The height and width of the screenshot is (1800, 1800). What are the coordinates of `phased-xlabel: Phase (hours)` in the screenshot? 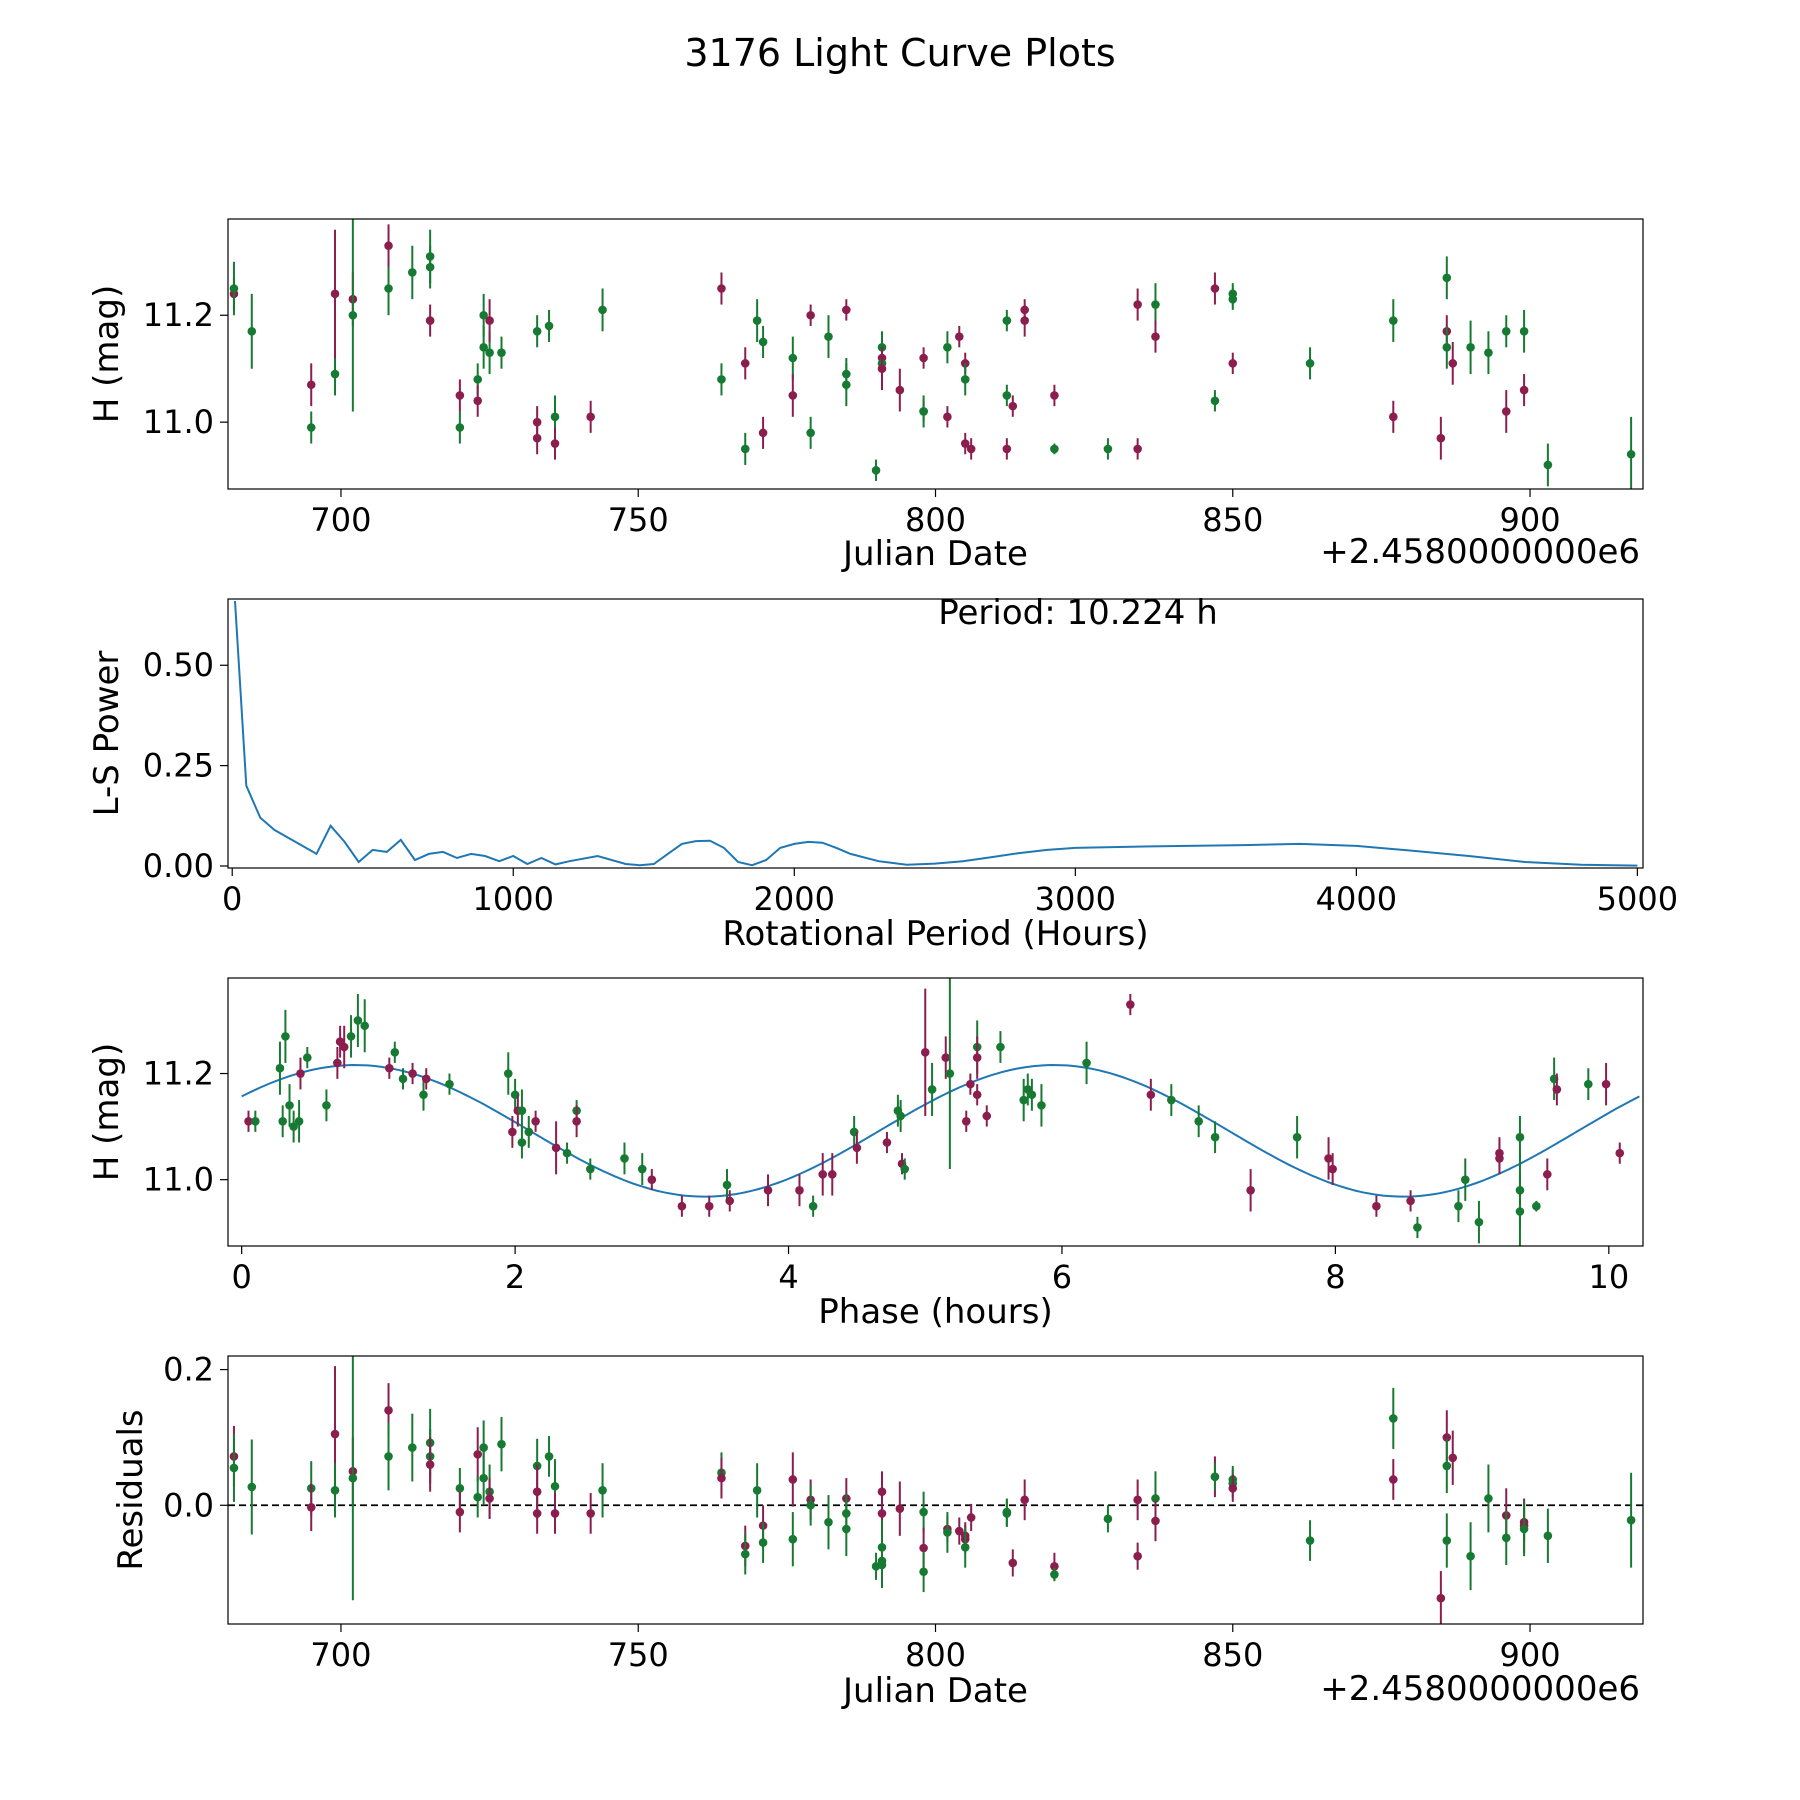 It's located at (935, 1312).